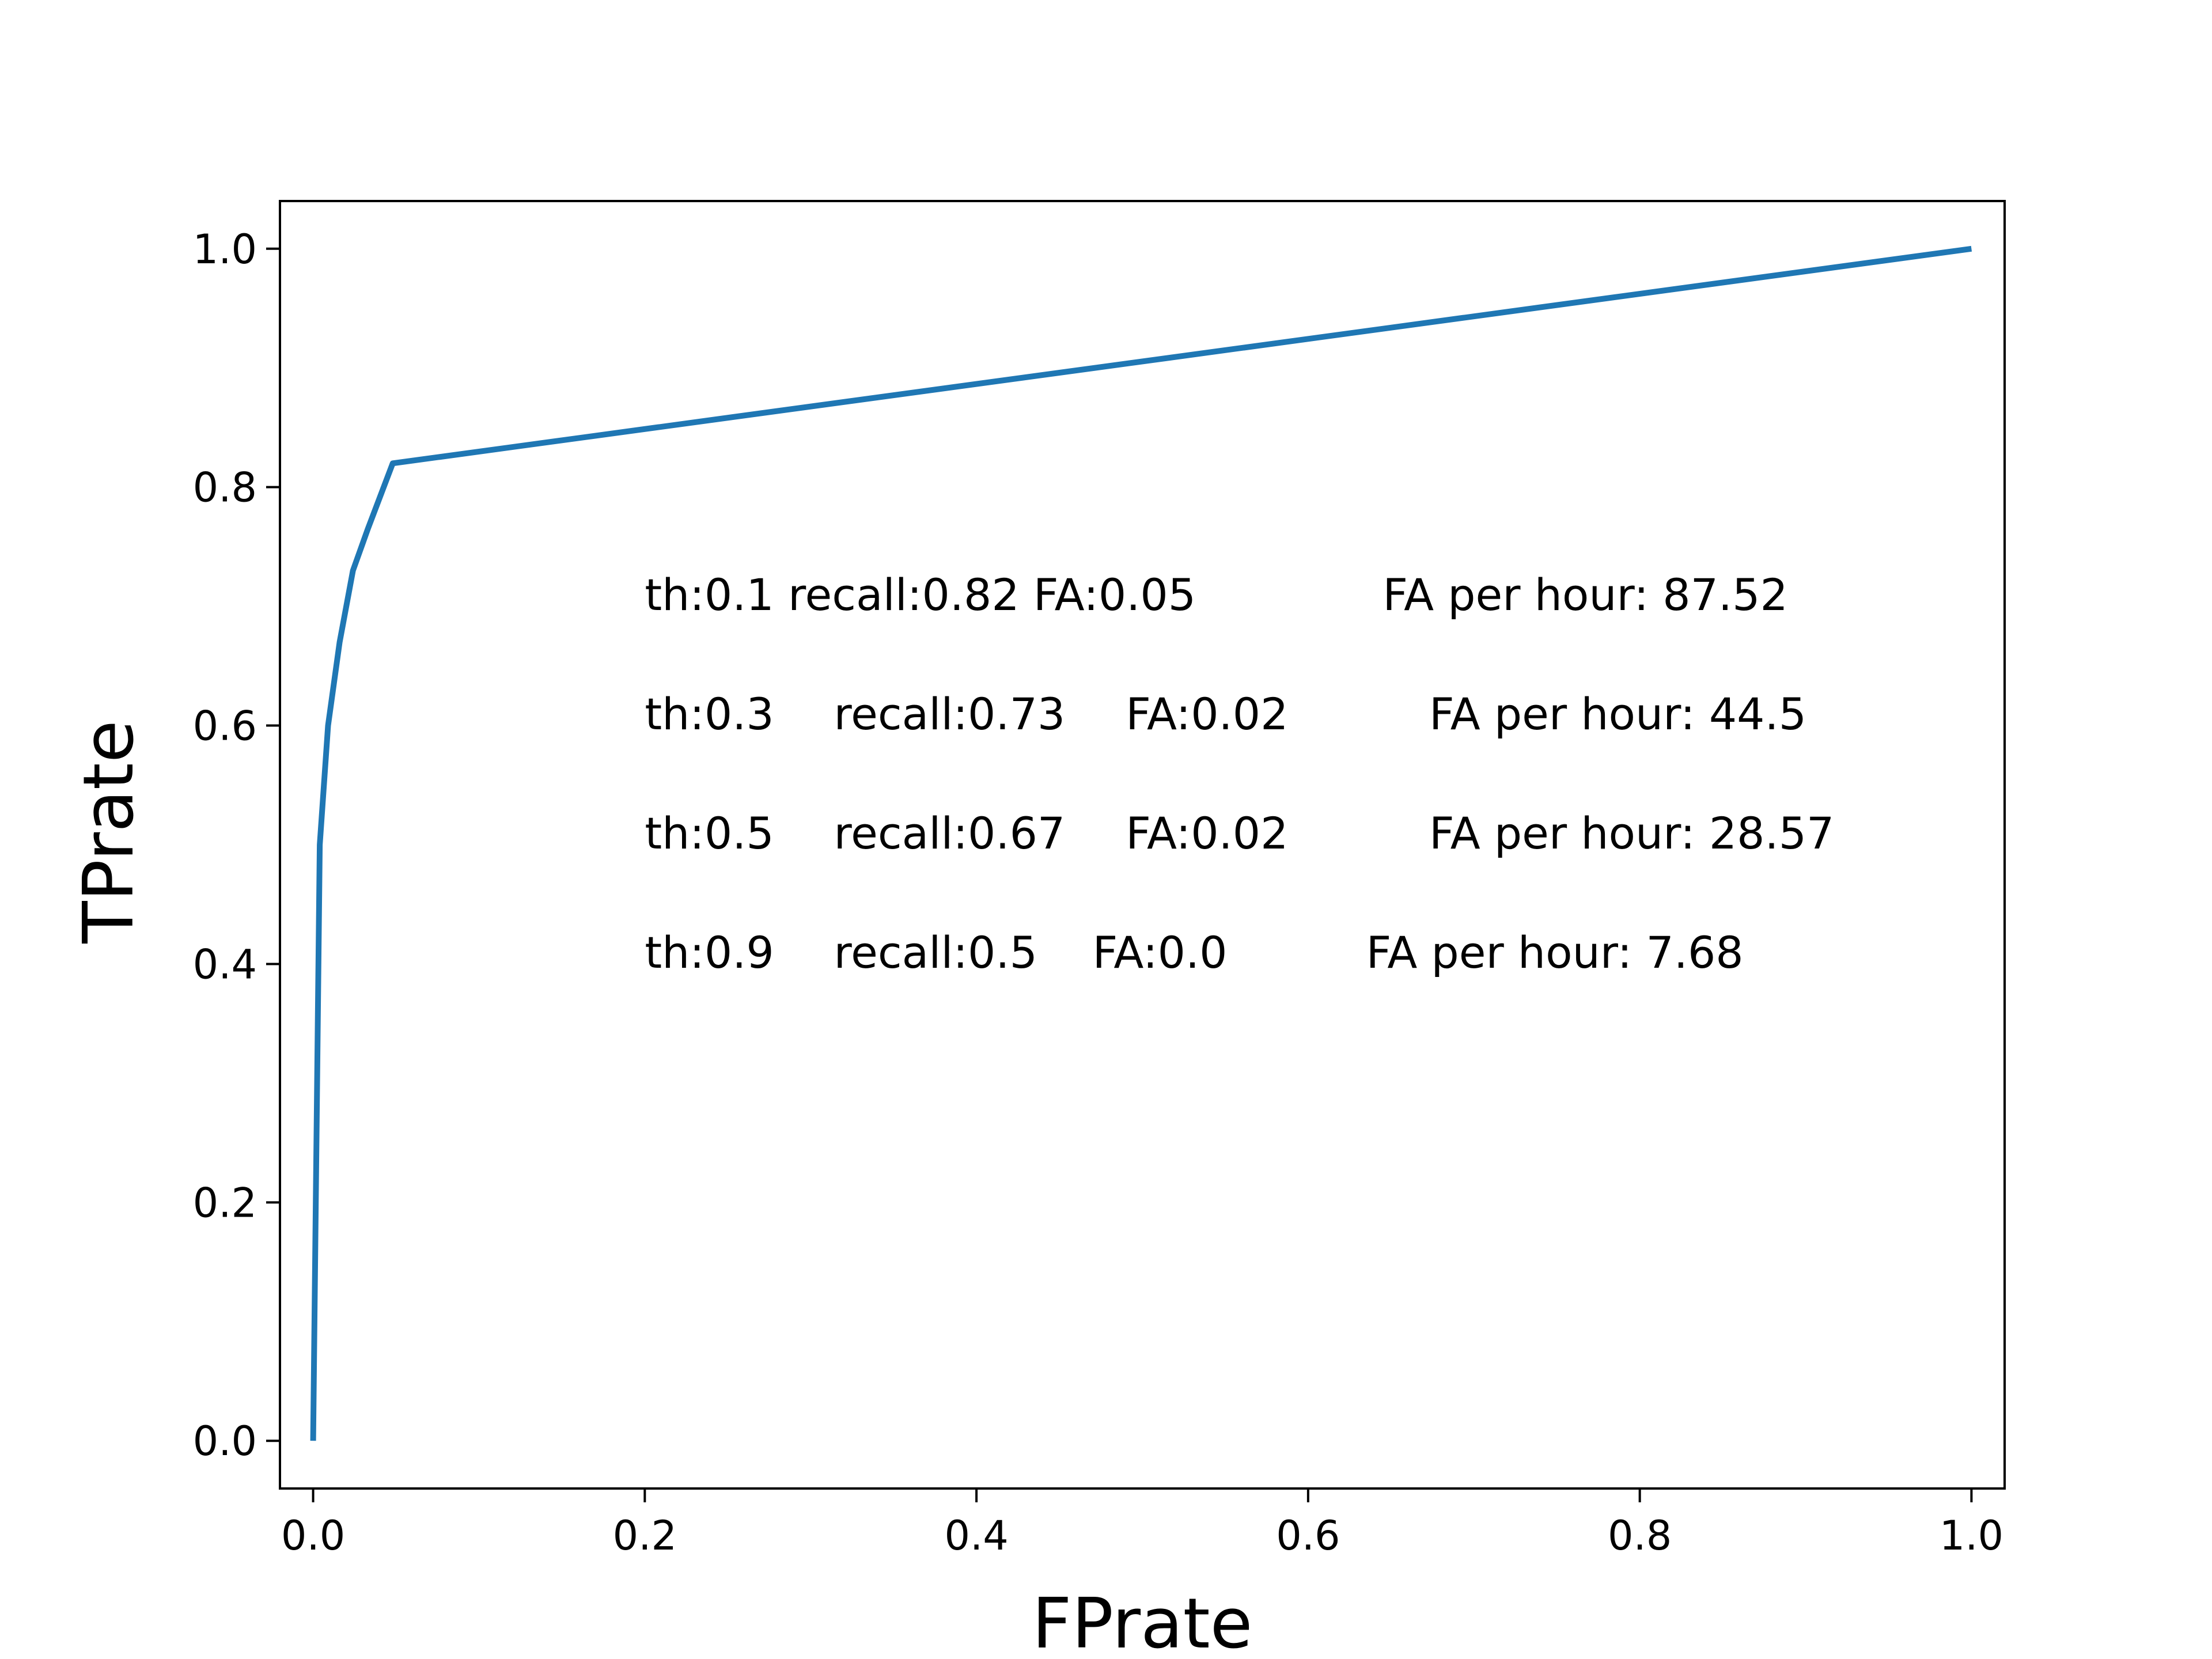 The height and width of the screenshot is (1659, 2212). Describe the element at coordinates (709, 952) in the screenshot. I see `annotation-3-part-0: th:0.9` at that location.